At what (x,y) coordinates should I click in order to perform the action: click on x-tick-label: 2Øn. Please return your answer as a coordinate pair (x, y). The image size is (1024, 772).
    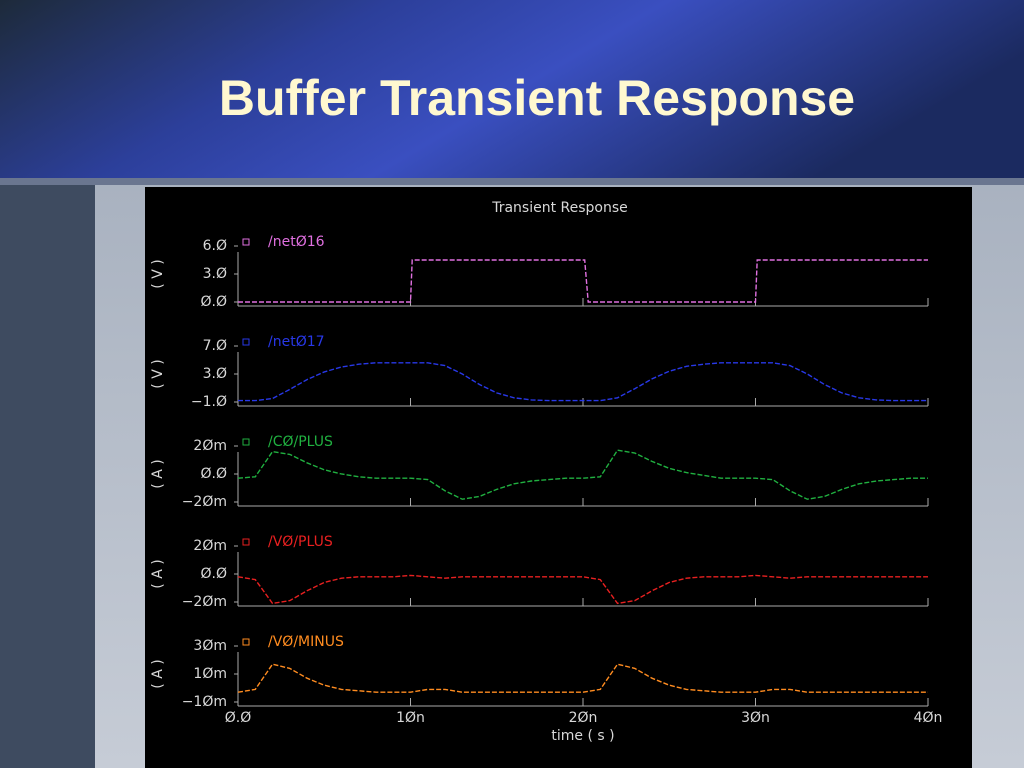
    Looking at the image, I should click on (583, 718).